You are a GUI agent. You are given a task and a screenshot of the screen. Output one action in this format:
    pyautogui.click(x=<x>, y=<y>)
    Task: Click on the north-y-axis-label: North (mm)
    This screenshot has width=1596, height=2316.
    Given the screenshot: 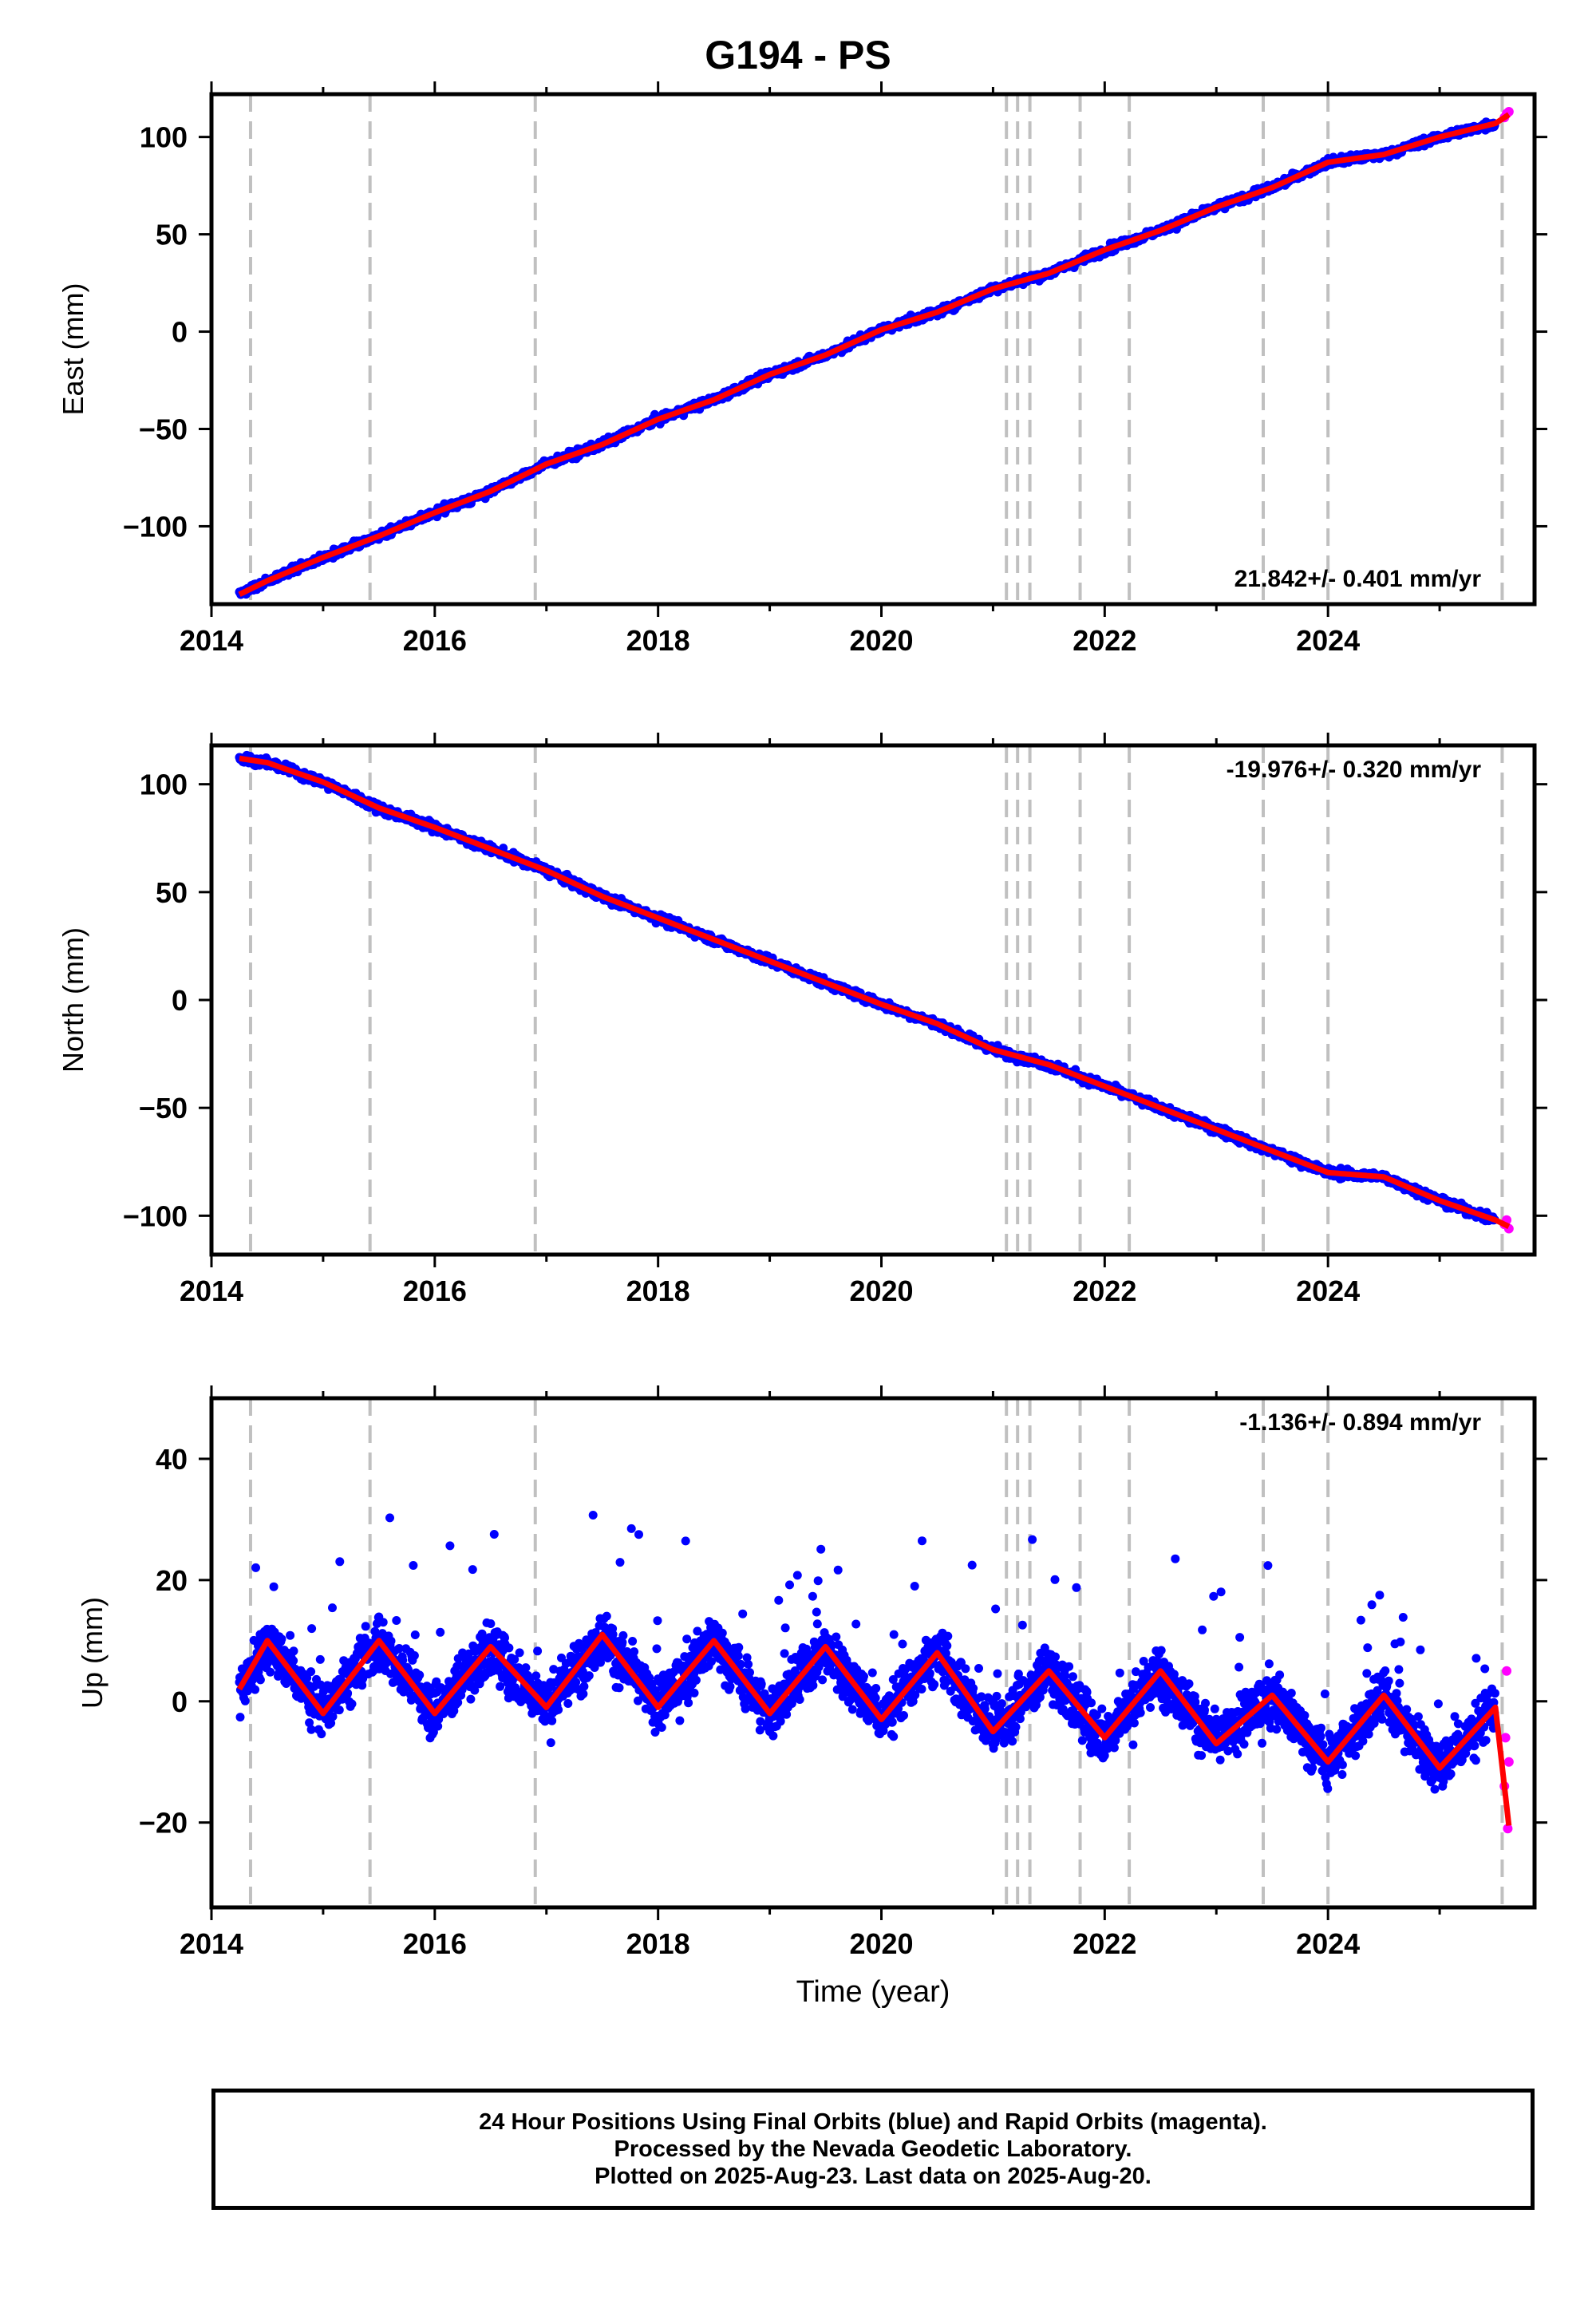 What is the action you would take?
    pyautogui.click(x=73, y=1000)
    